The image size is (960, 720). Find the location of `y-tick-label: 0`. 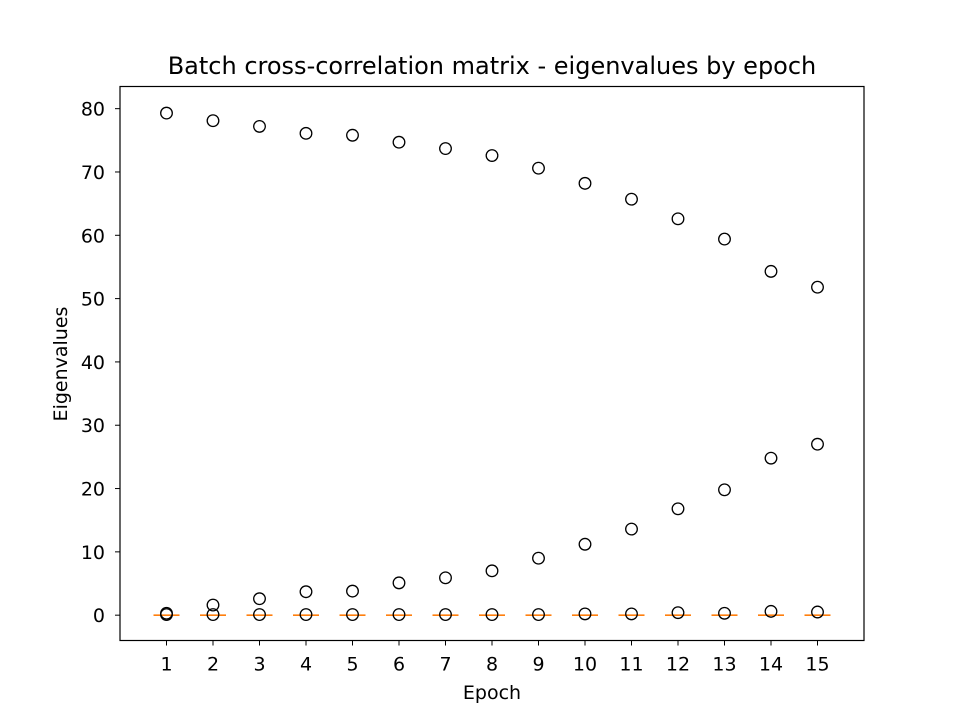

y-tick-label: 0 is located at coordinates (99, 616).